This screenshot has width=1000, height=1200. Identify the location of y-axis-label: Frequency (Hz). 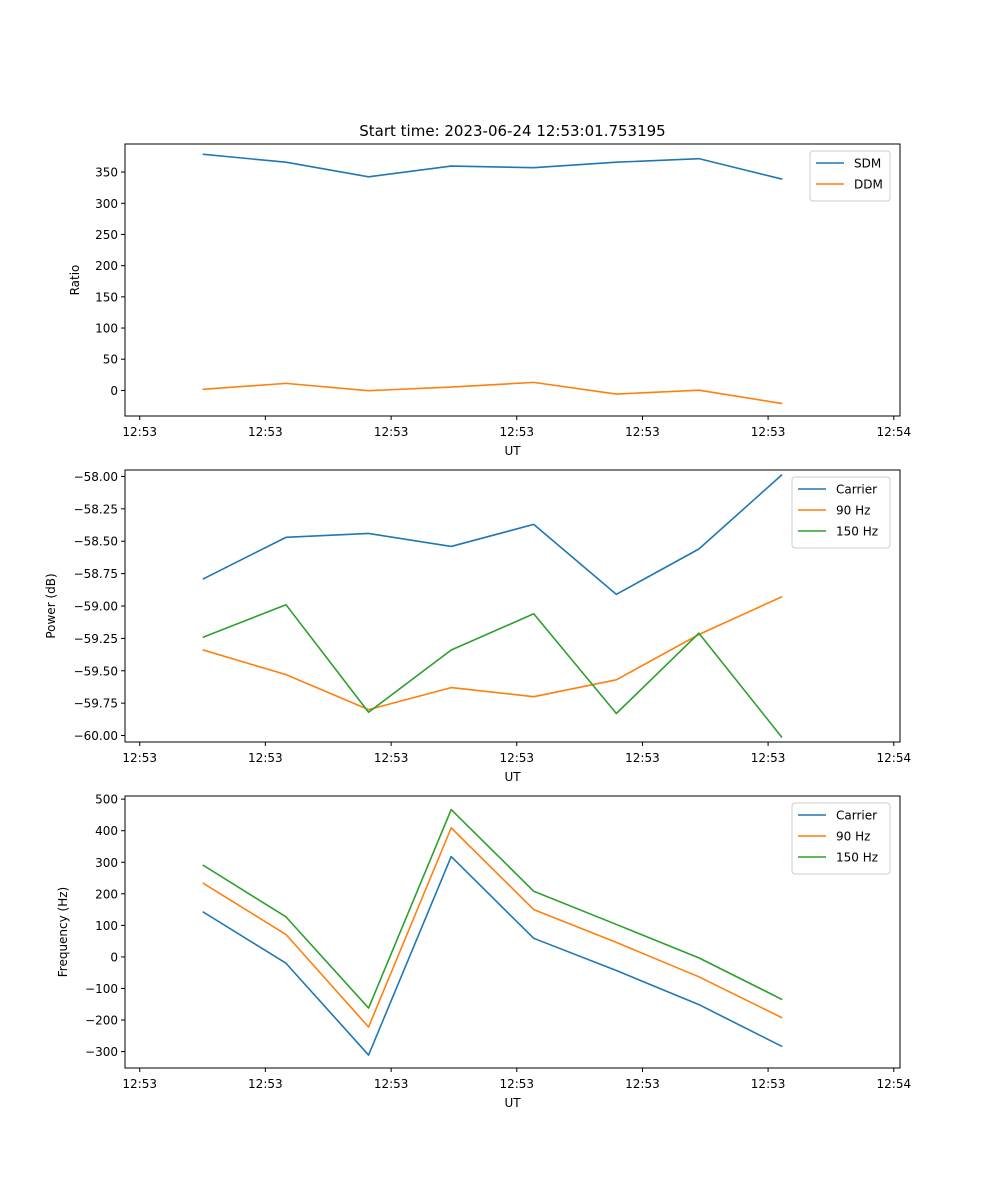
(63, 932).